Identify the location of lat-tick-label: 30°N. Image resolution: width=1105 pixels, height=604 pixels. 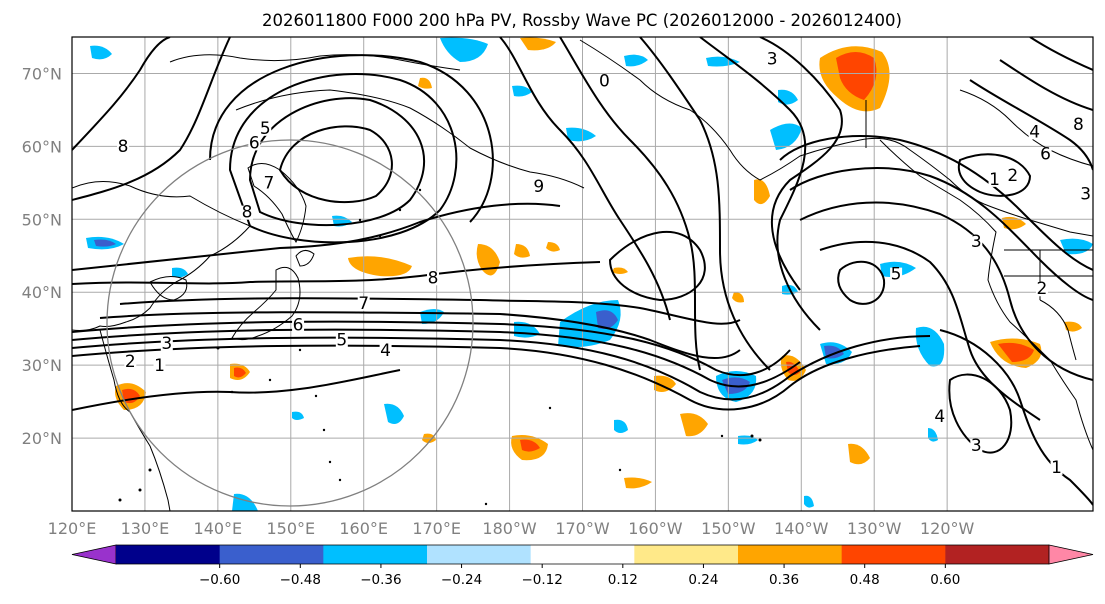
(42, 365).